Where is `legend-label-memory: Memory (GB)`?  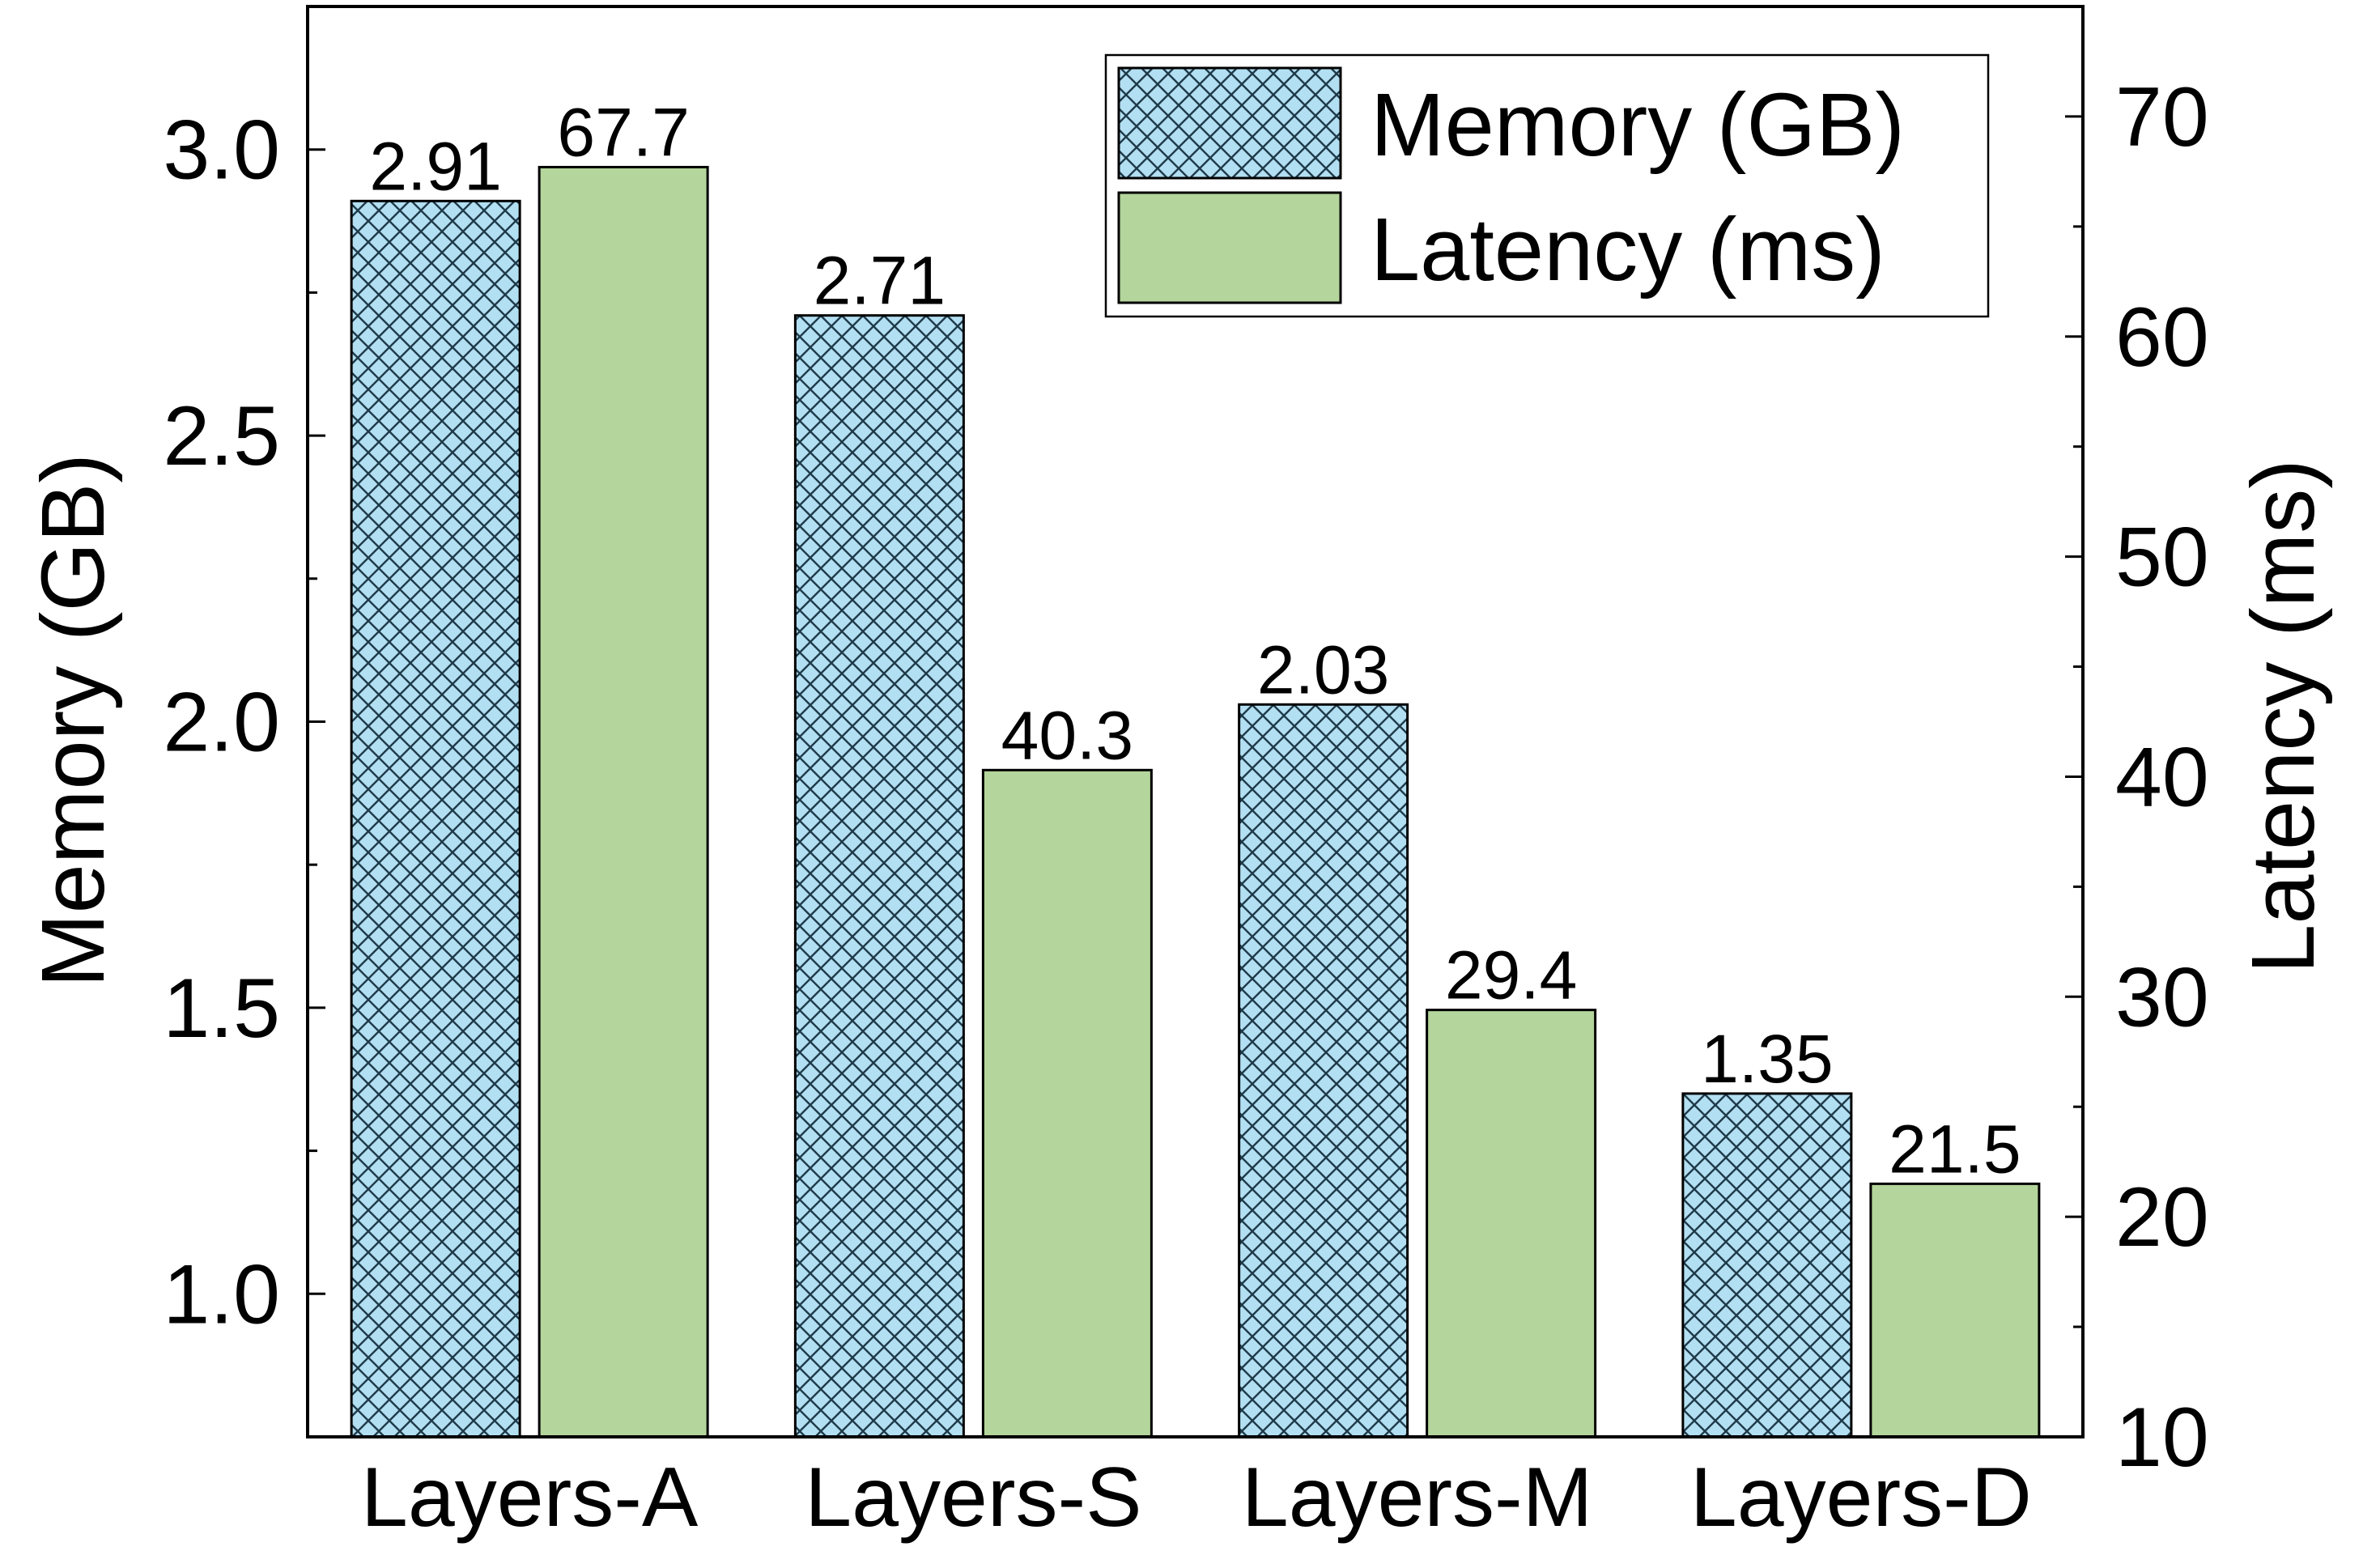 legend-label-memory: Memory (GB) is located at coordinates (1638, 125).